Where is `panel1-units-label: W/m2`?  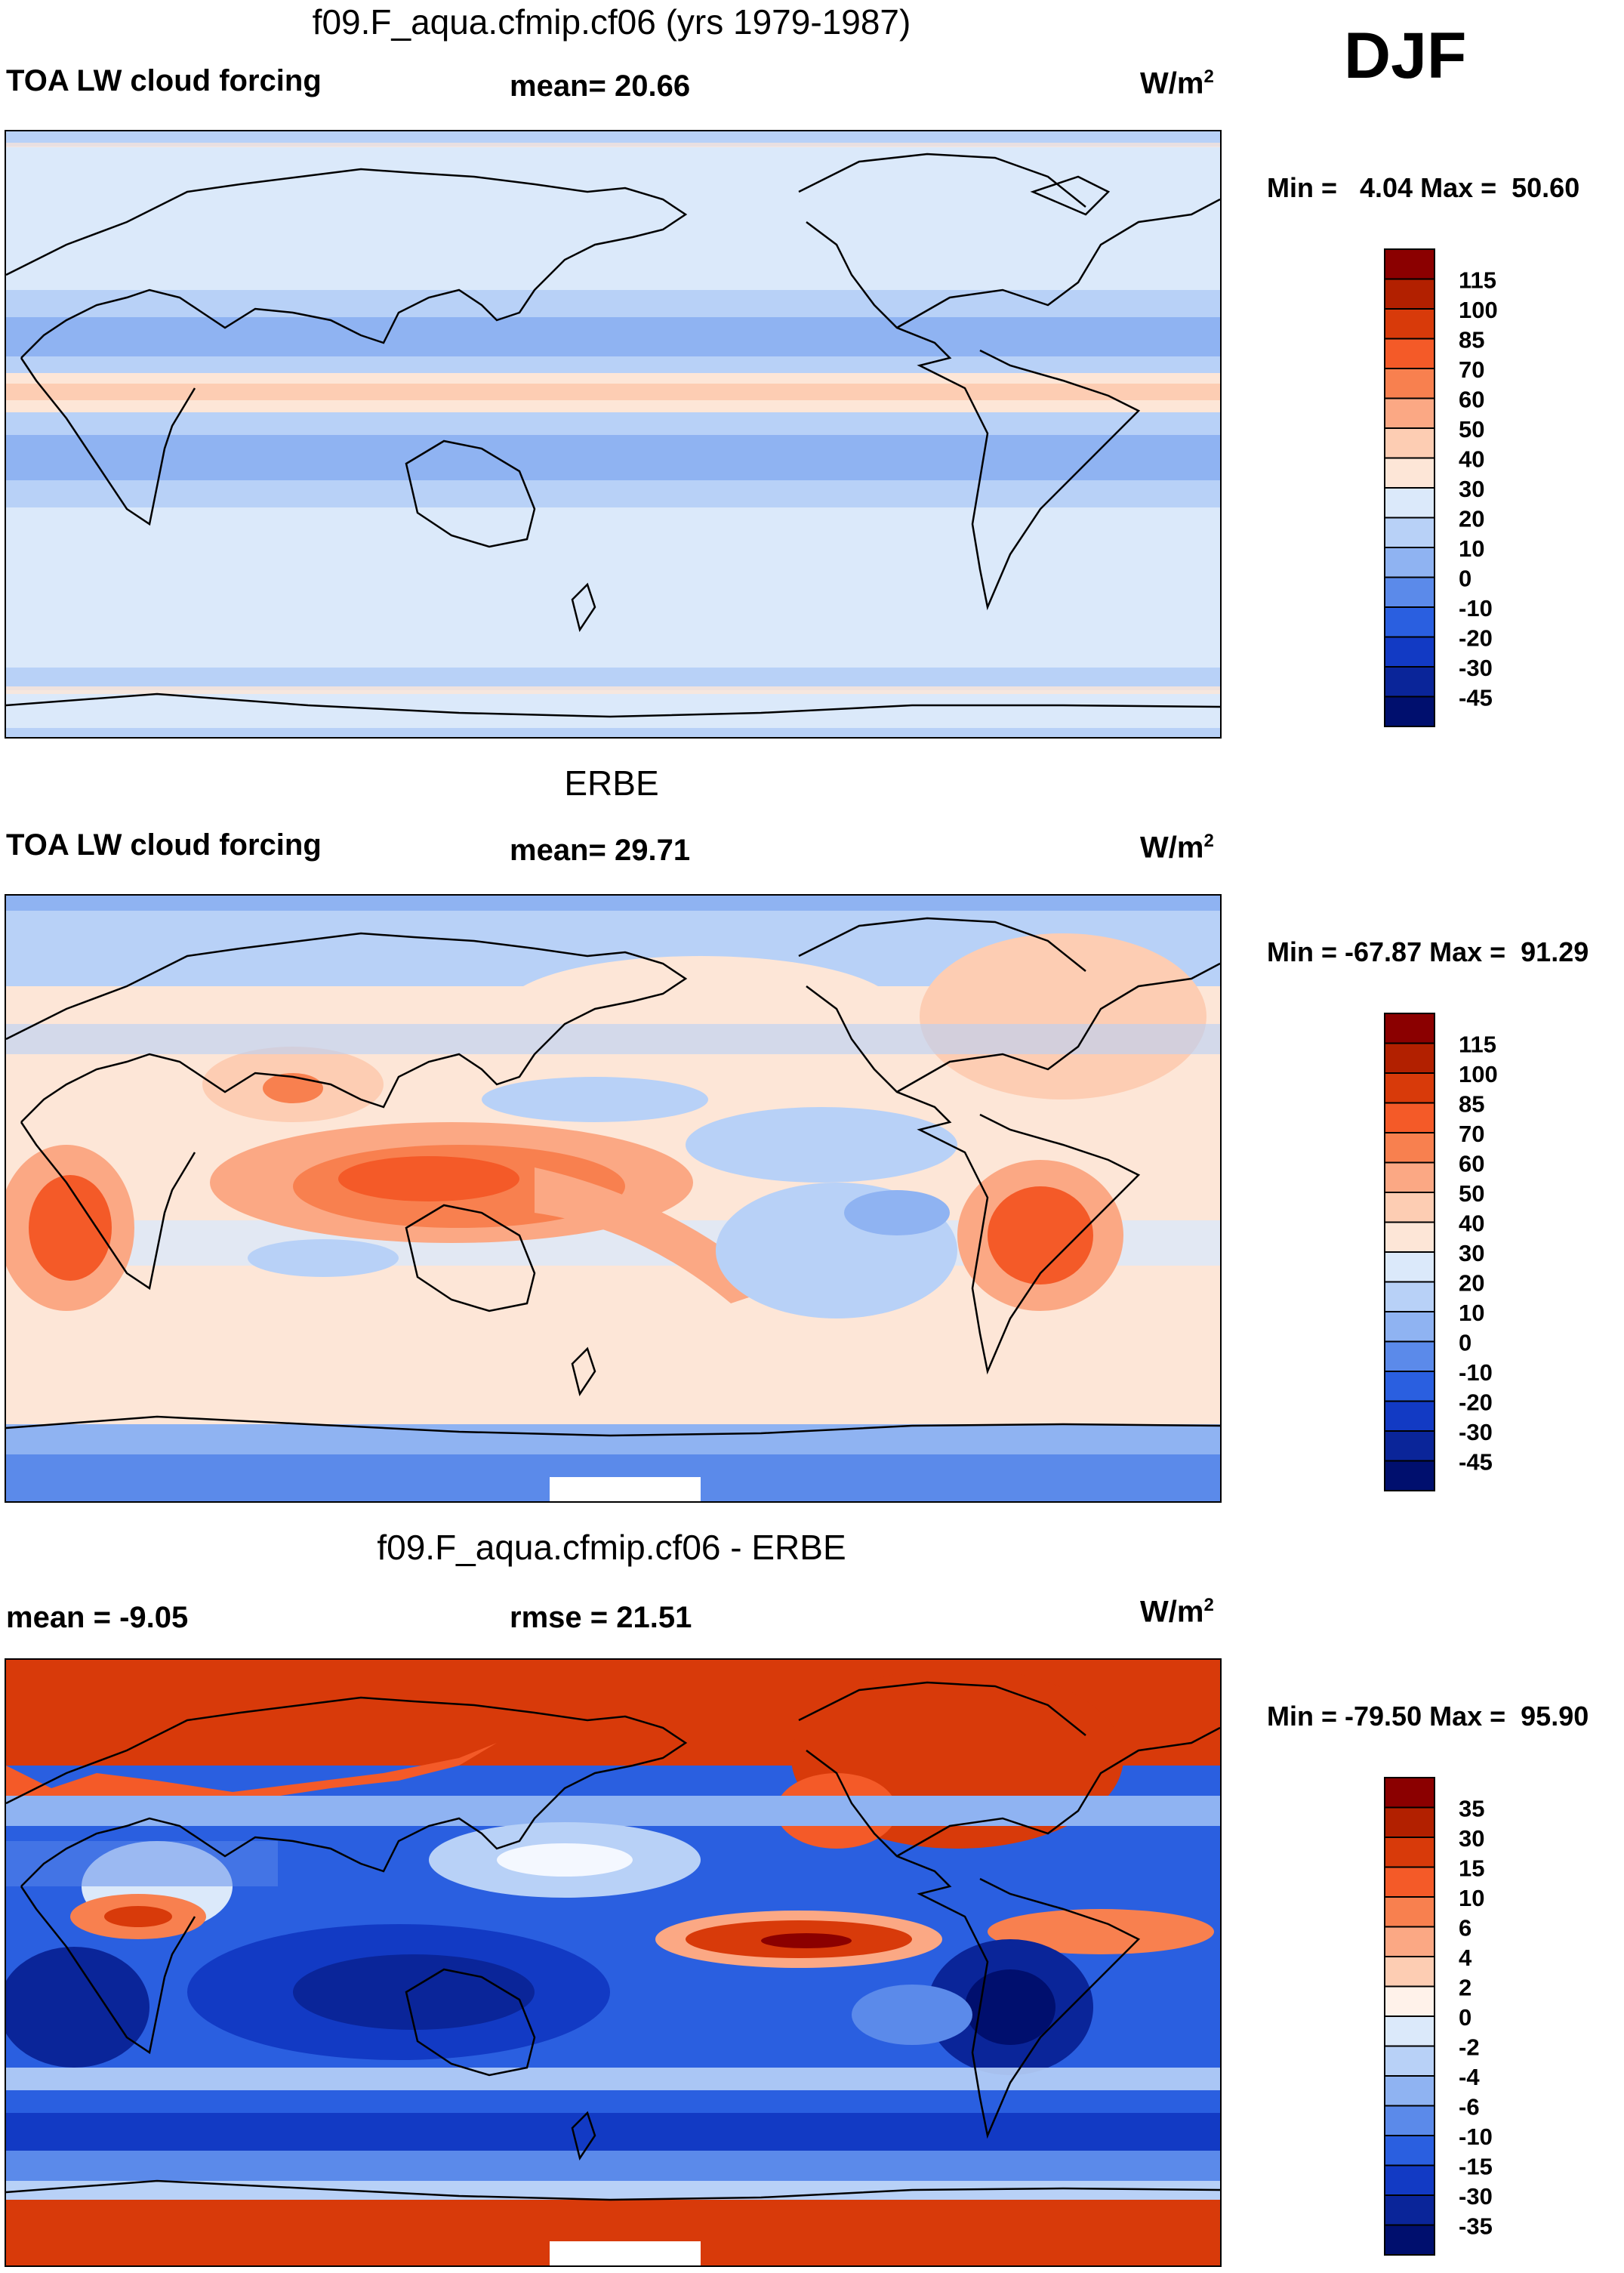
panel1-units-label: W/m2 is located at coordinates (1177, 83).